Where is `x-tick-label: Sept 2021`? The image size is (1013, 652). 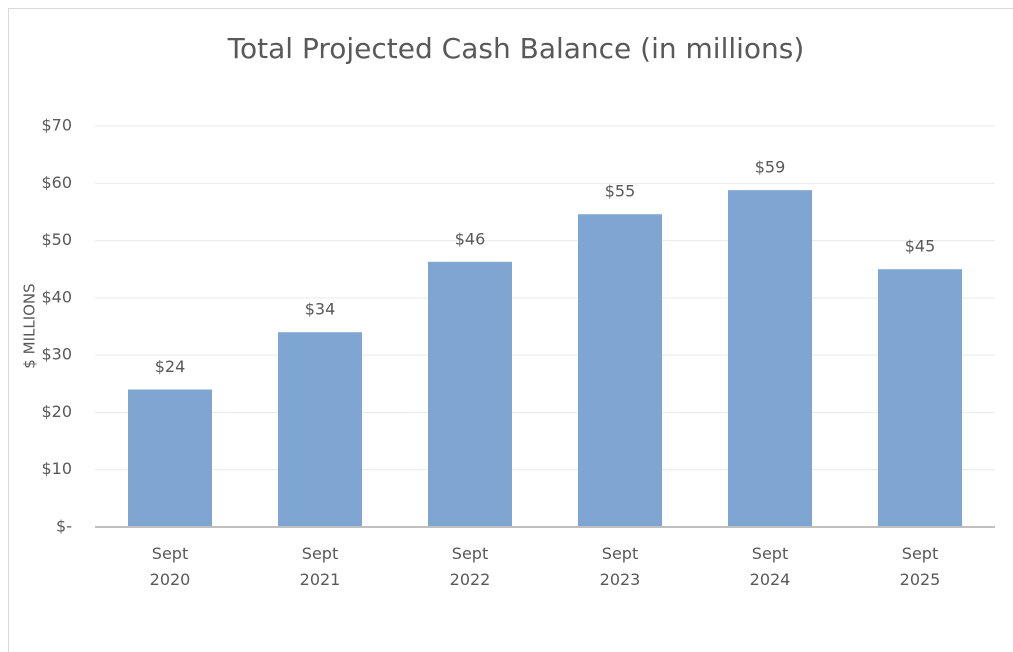
x-tick-label: Sept 2021 is located at coordinates (320, 566).